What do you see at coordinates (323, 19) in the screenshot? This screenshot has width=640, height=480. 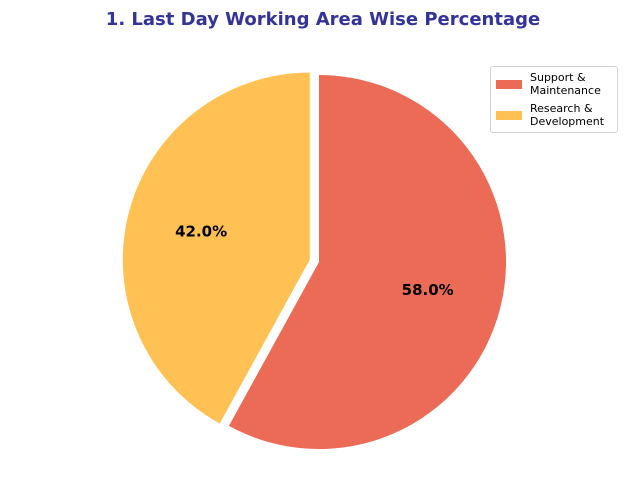 I see `chart-title: 1. Last Day Working Area Wise Percentage` at bounding box center [323, 19].